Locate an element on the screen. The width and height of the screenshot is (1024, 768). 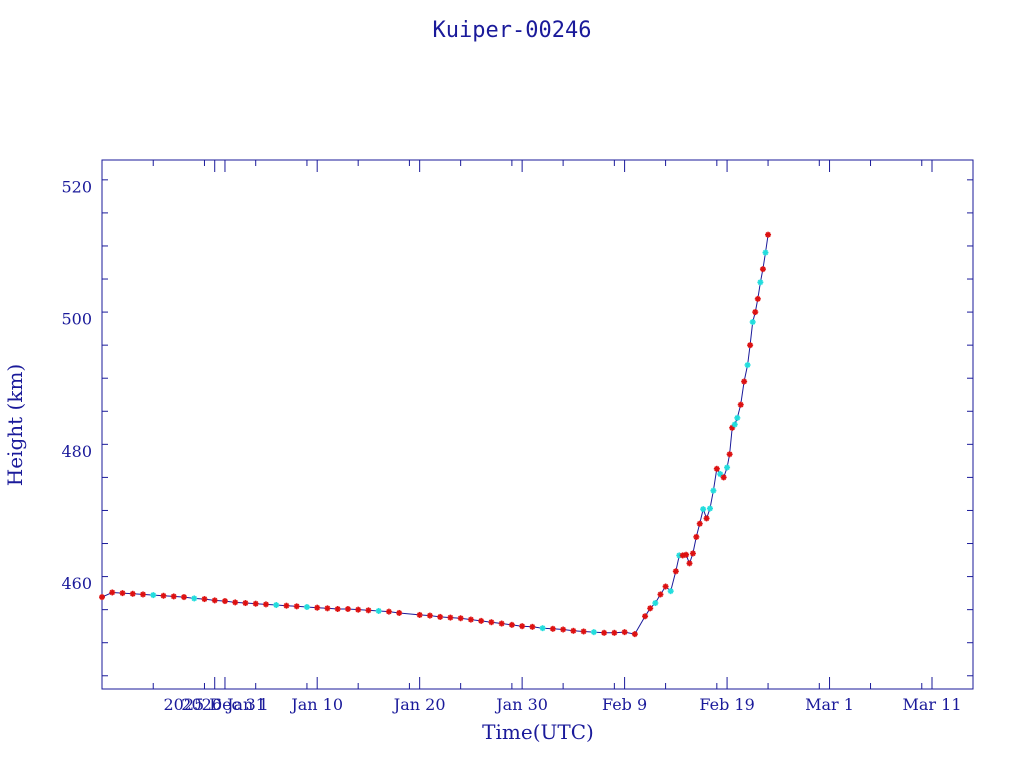
x-tick-label: Jan 30 is located at coordinates (521, 704).